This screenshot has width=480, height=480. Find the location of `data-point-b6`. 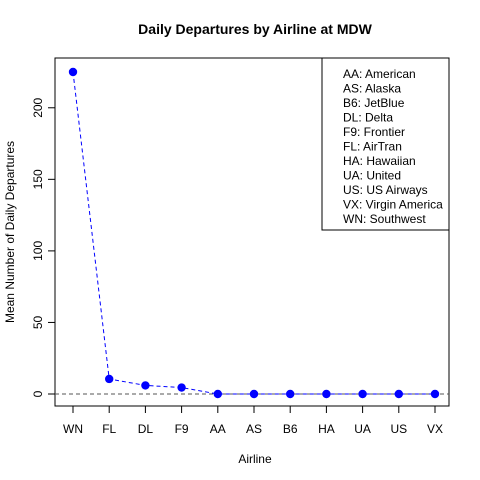

data-point-b6 is located at coordinates (290, 394).